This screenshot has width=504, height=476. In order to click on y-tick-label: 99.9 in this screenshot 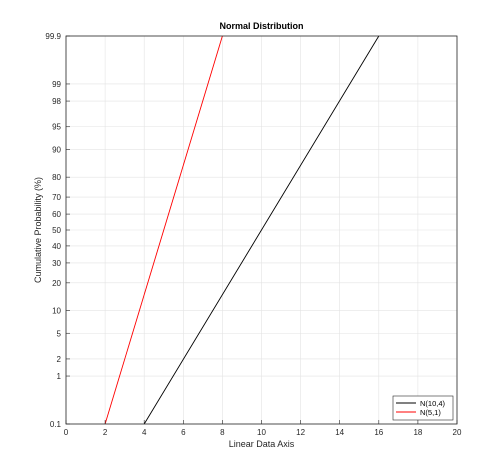, I will do `click(53, 36)`.